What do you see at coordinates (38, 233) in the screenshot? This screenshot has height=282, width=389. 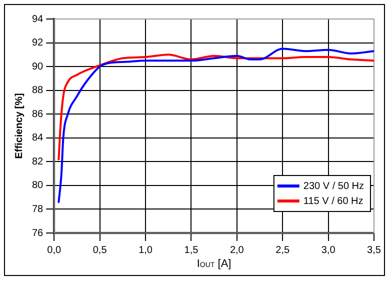 I see `y-tick-label: 76` at bounding box center [38, 233].